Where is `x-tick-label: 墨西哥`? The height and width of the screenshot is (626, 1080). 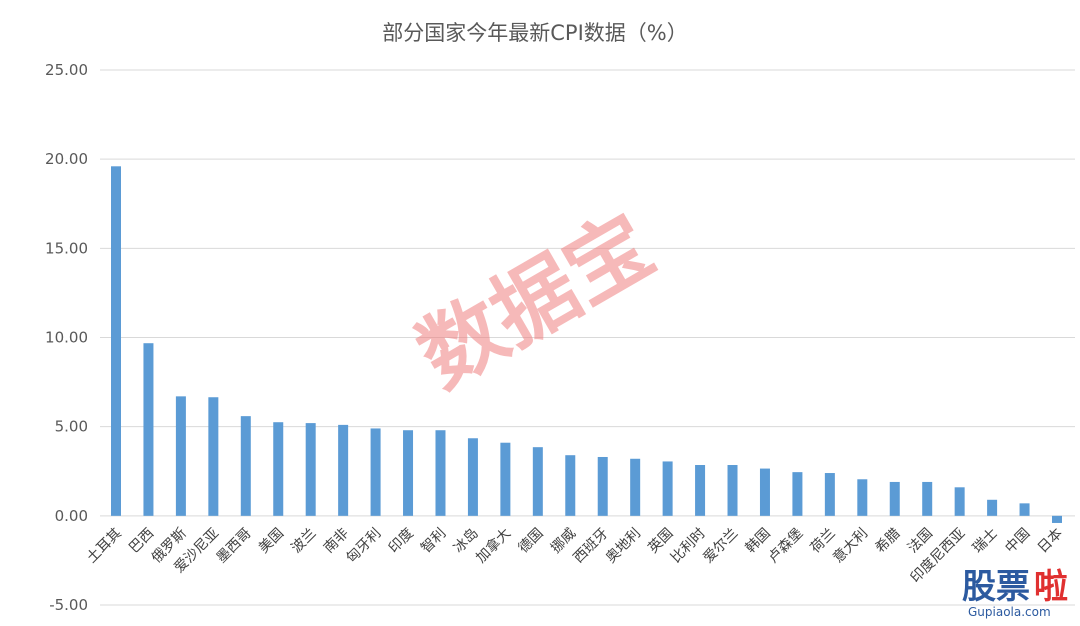 x-tick-label: 墨西哥 is located at coordinates (234, 545).